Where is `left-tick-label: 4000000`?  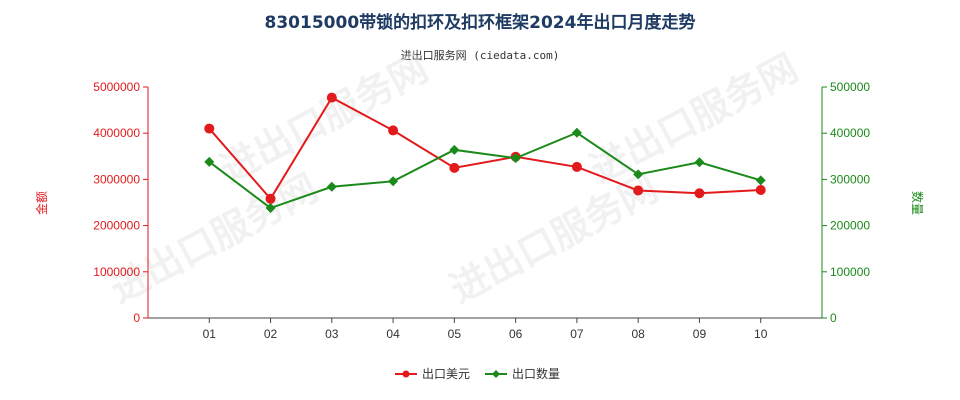
left-tick-label: 4000000 is located at coordinates (116, 133).